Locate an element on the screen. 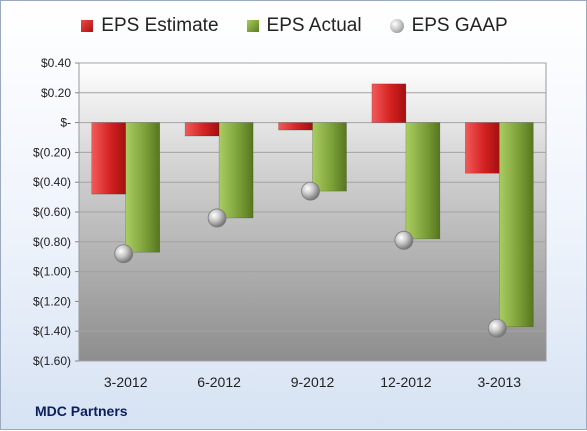 The width and height of the screenshot is (587, 431). y-tick-label: $(0.40) is located at coordinates (52, 182).